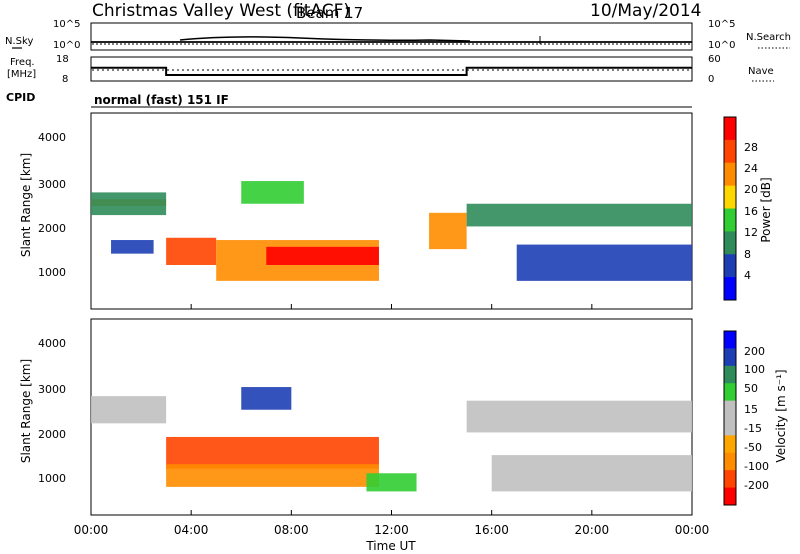 Image resolution: width=800 pixels, height=554 pixels. What do you see at coordinates (52, 137) in the screenshot?
I see `power-ytick-4000: 4000` at bounding box center [52, 137].